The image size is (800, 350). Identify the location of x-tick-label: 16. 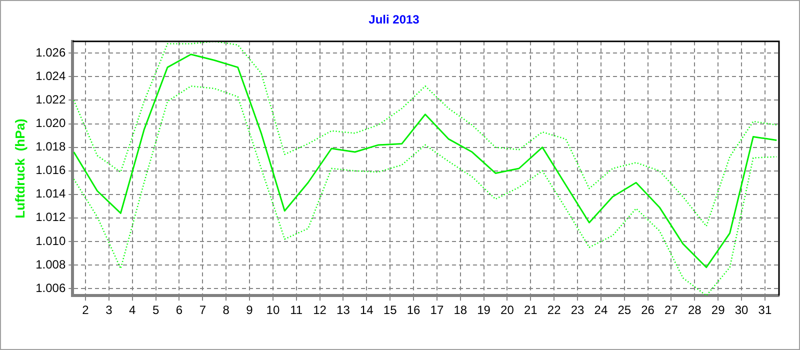
(413, 310).